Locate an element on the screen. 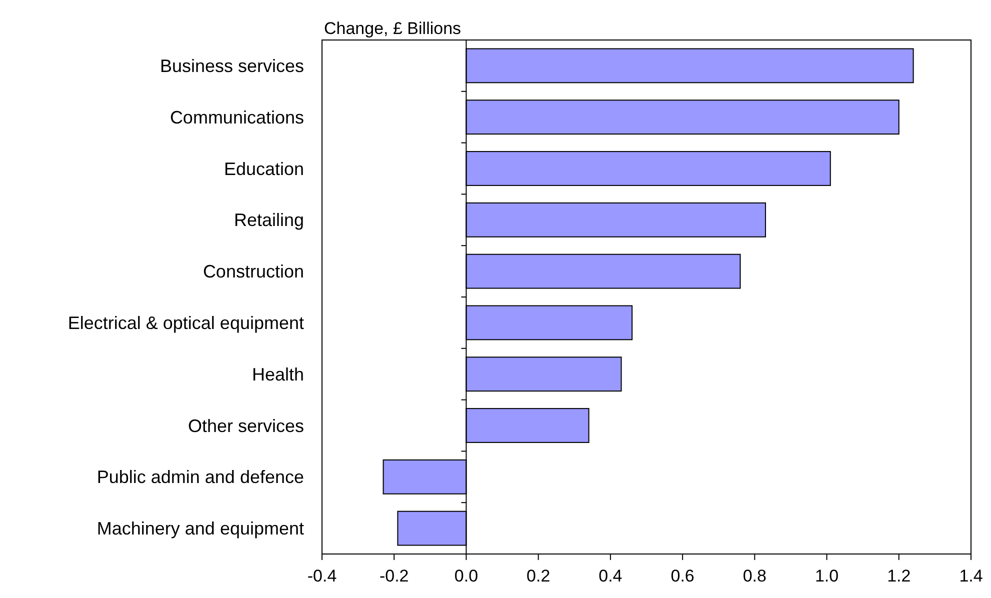 The width and height of the screenshot is (991, 598). y-tick-label: Business services is located at coordinates (232, 66).